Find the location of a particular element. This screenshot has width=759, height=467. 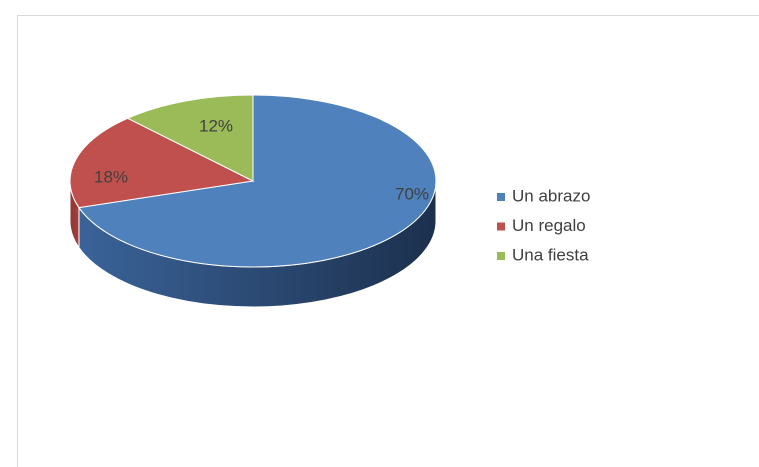

data-label: 18% is located at coordinates (111, 176).